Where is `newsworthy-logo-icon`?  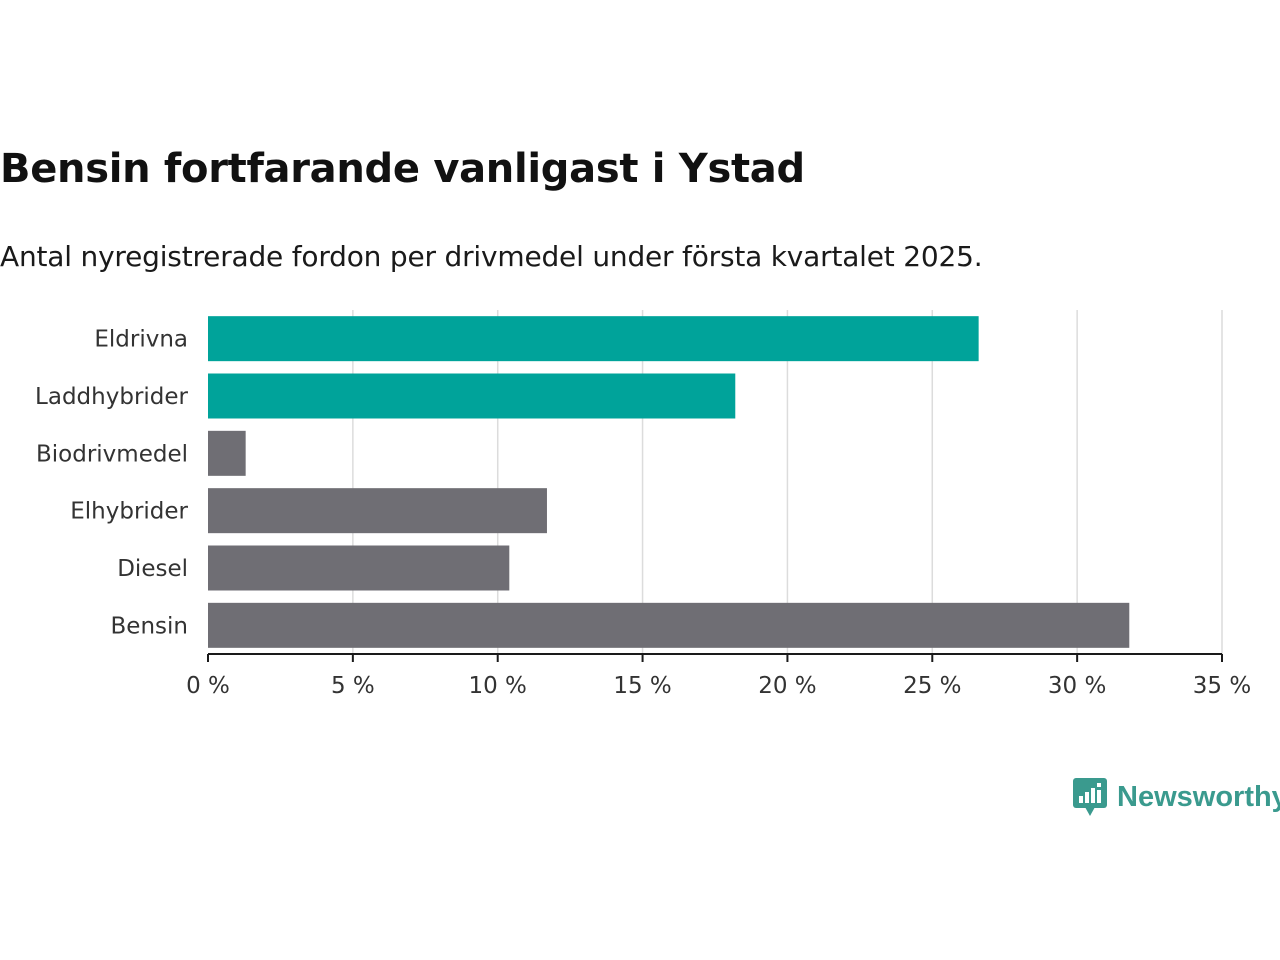
newsworthy-logo-icon is located at coordinates (1090, 797).